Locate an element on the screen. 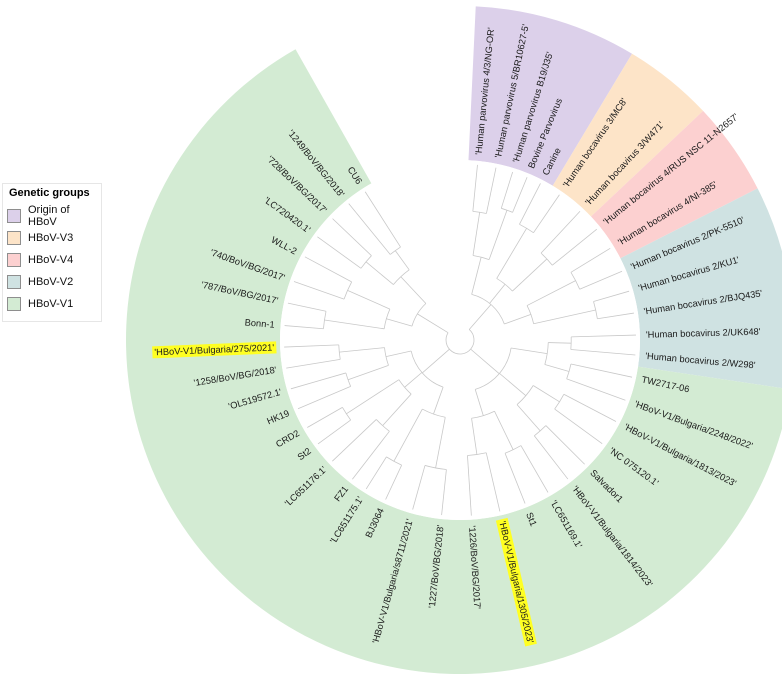 The image size is (782, 679). legend-item-origin: Origin of HBoV is located at coordinates (52, 216).